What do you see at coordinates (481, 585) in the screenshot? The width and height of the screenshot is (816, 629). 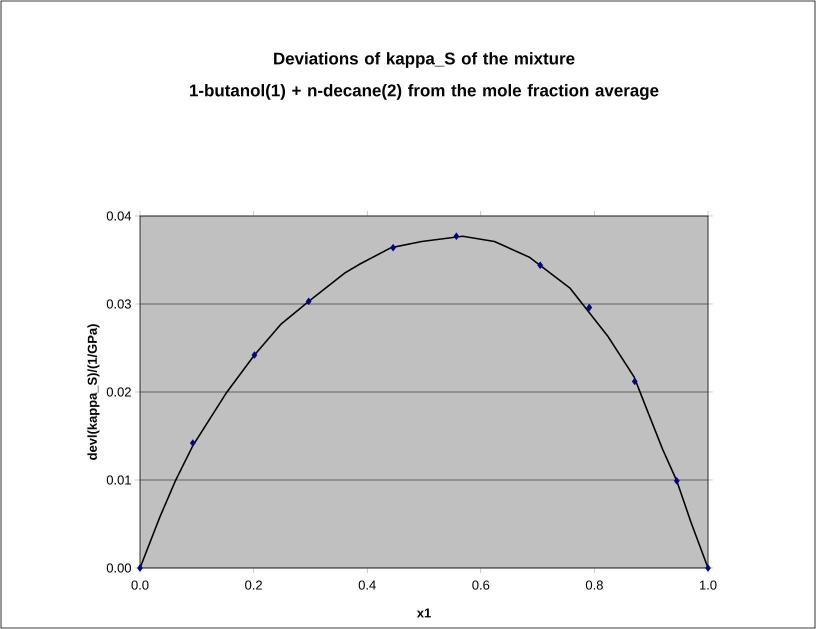 I see `x-tick-label: 0.6` at bounding box center [481, 585].